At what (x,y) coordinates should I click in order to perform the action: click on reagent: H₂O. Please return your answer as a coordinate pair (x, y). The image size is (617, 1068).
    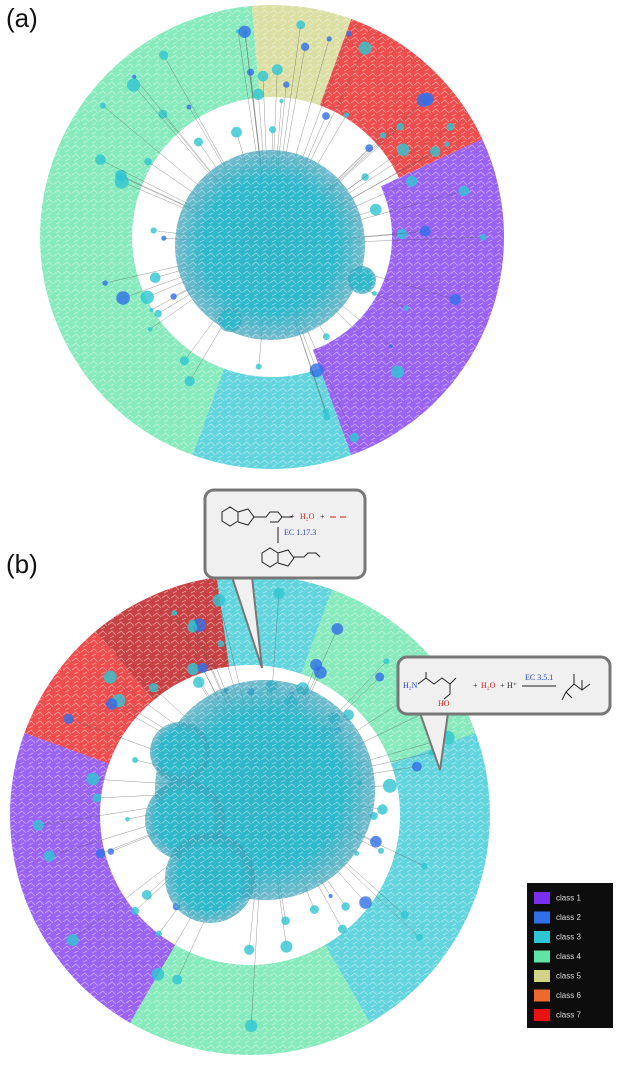
    Looking at the image, I should click on (307, 516).